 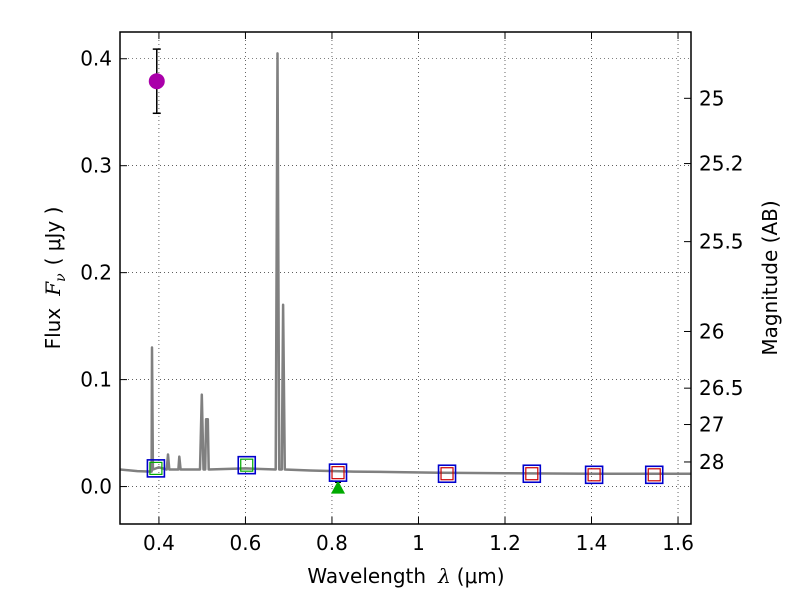 I want to click on upper-limit-point, so click(x=338, y=487).